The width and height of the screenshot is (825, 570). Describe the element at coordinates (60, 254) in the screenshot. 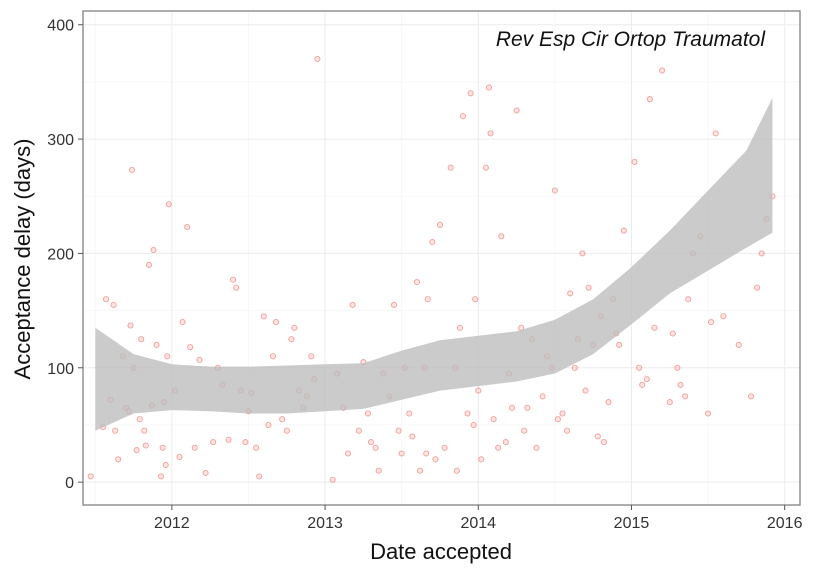

I see `y-tick-label: 200` at that location.